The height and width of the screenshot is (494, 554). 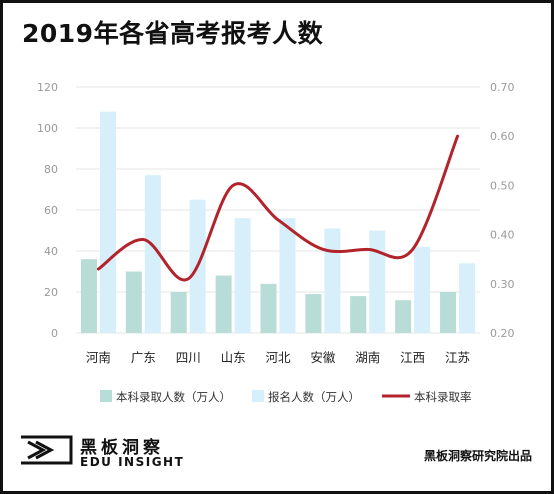 What do you see at coordinates (367, 357) in the screenshot?
I see `x-category-label: 湖南` at bounding box center [367, 357].